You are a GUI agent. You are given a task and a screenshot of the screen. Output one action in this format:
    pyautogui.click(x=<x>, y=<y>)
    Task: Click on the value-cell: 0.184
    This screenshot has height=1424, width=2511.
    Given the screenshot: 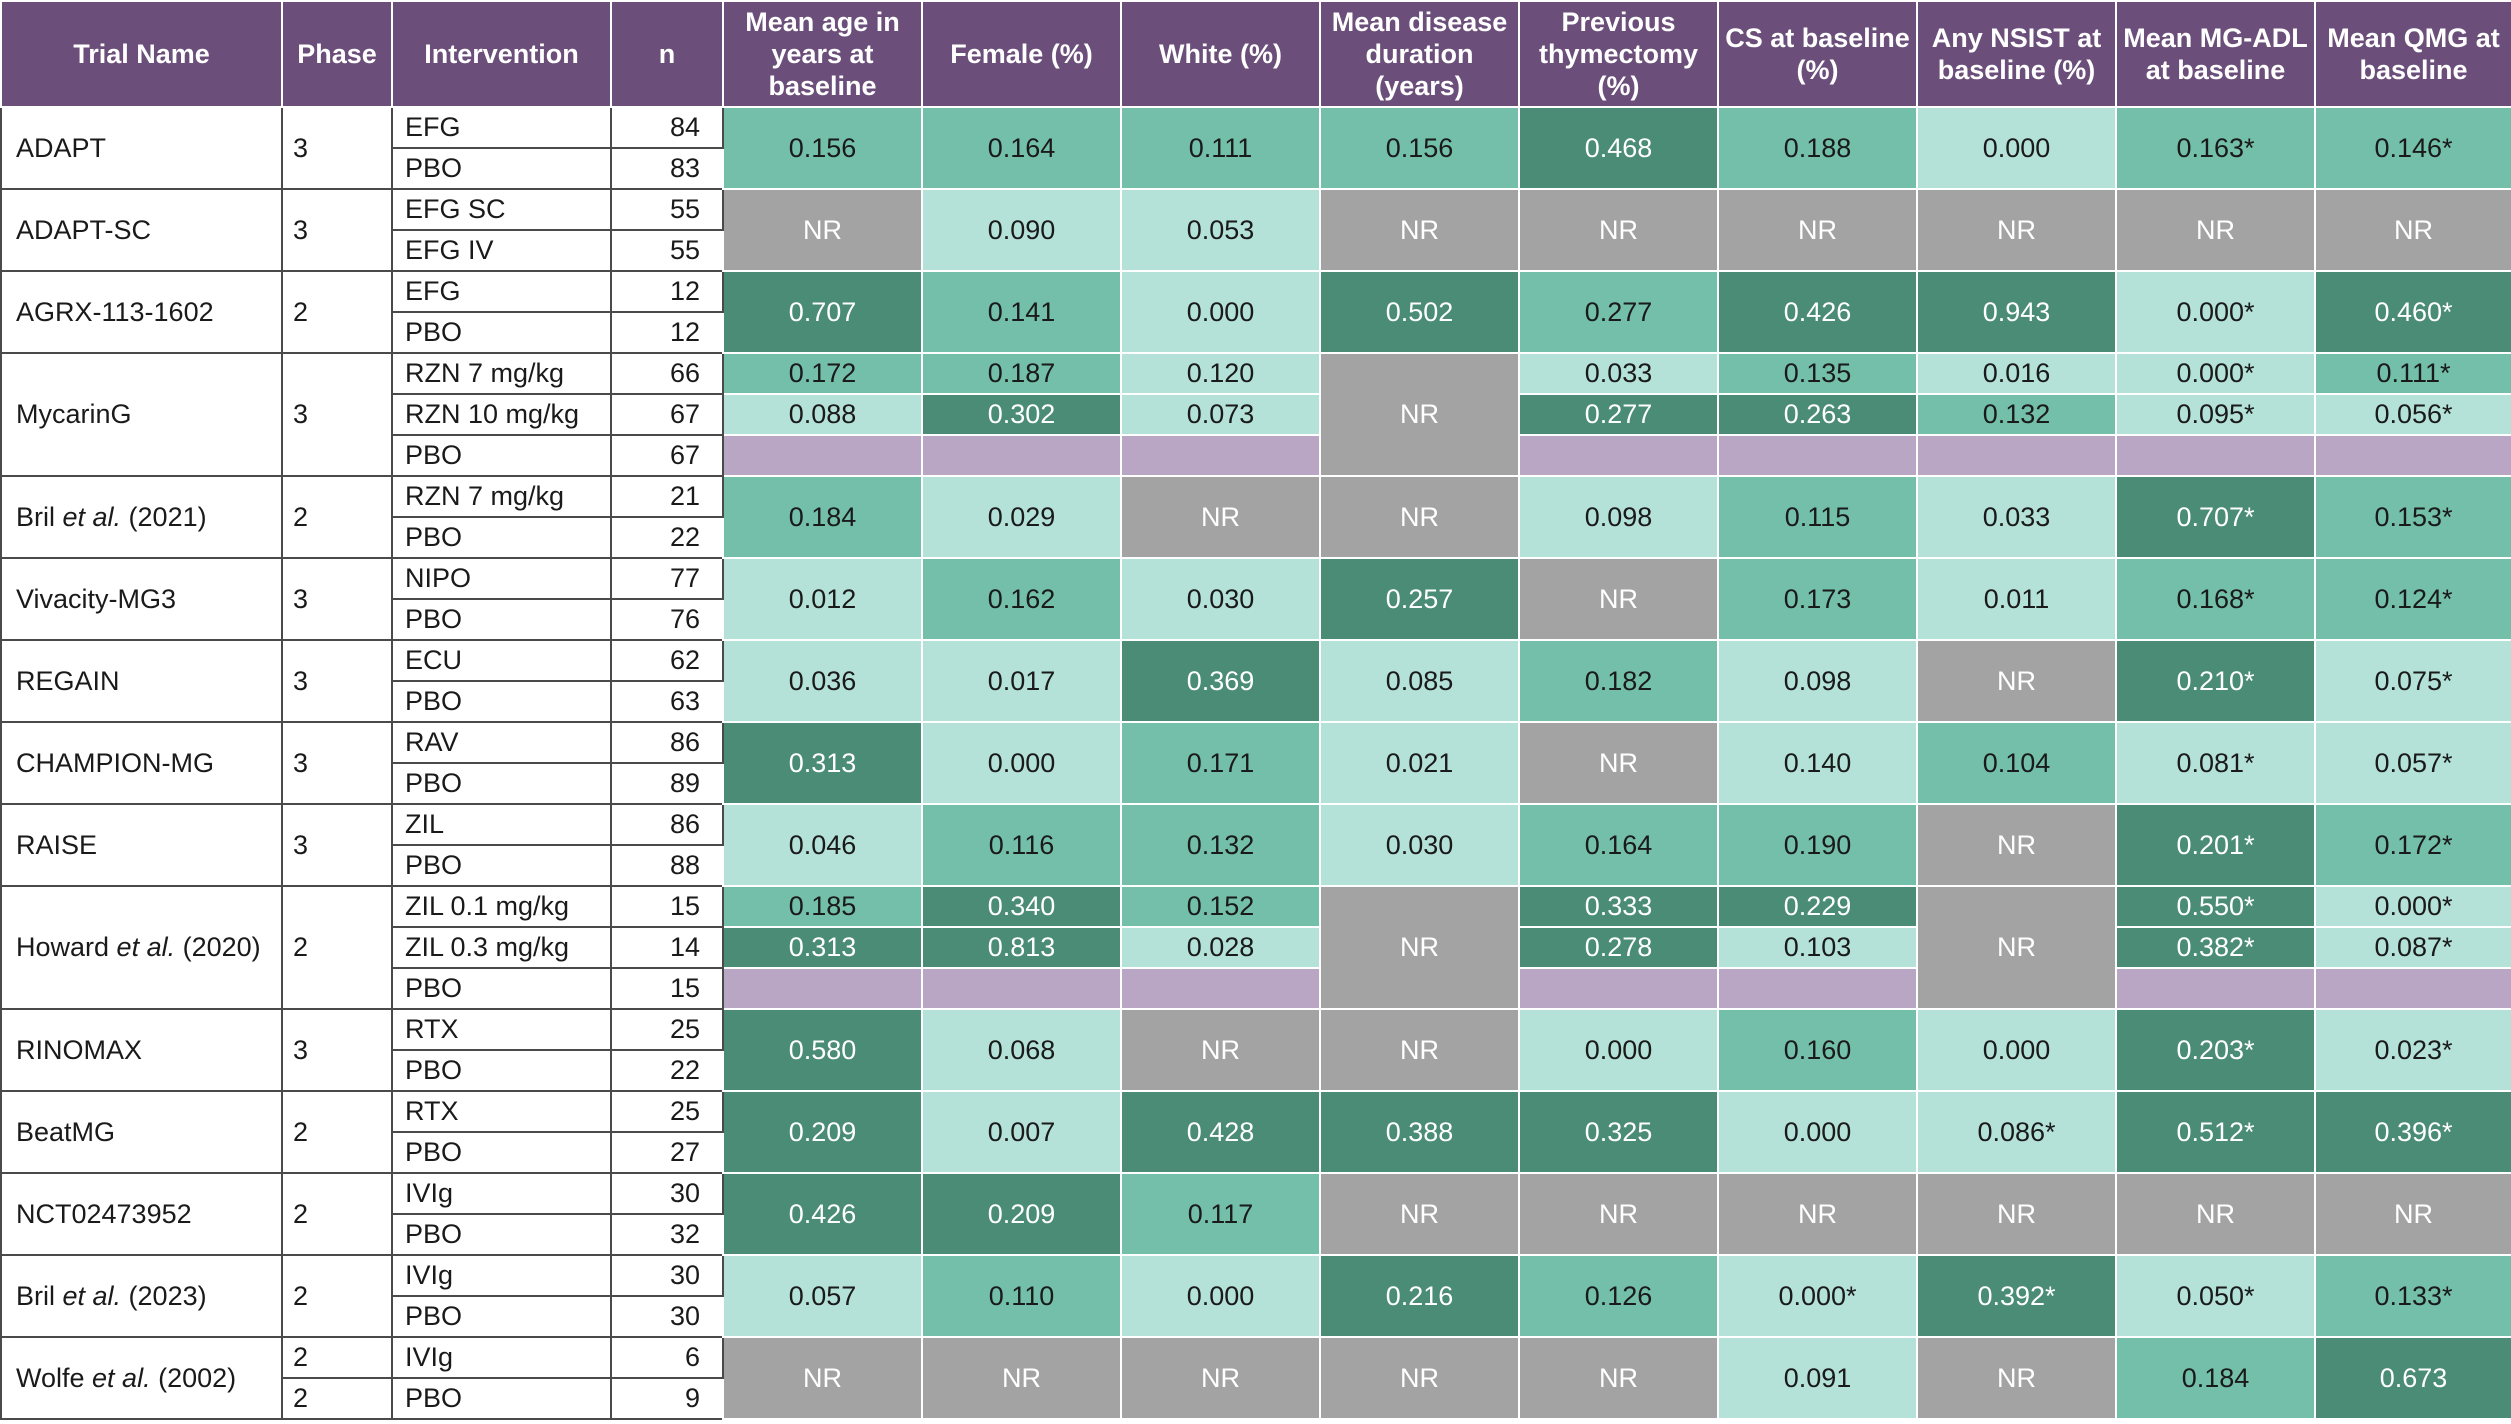 What is the action you would take?
    pyautogui.click(x=822, y=517)
    